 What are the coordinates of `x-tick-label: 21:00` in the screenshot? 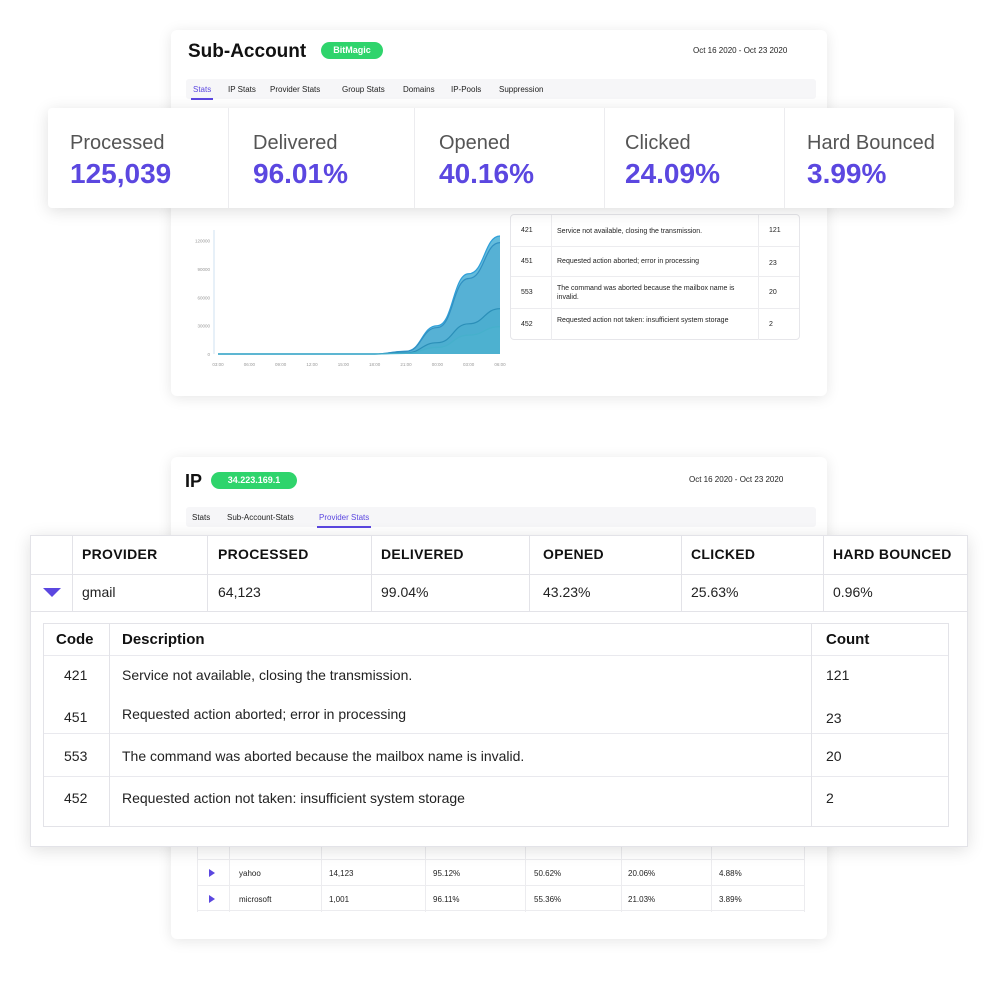 It's located at (406, 364).